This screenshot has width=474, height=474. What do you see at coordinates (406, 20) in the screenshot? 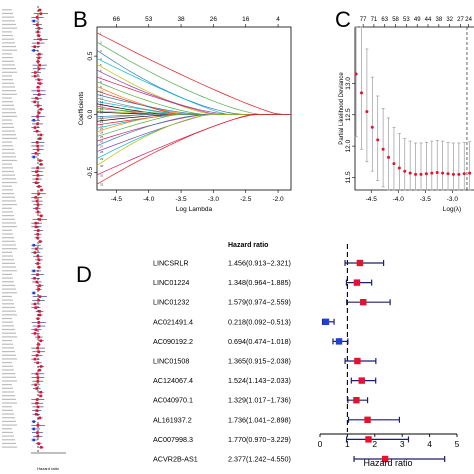
I see `panel-c-top-tick-label: 53` at bounding box center [406, 20].